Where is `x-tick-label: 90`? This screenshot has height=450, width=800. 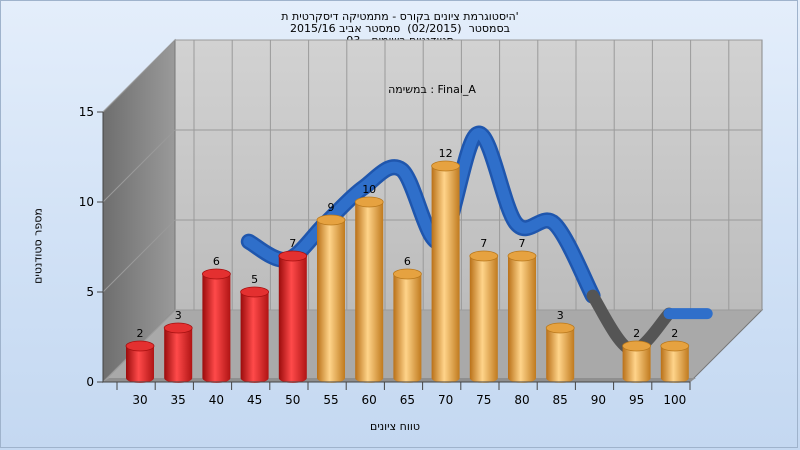
x-tick-label: 90 is located at coordinates (598, 400).